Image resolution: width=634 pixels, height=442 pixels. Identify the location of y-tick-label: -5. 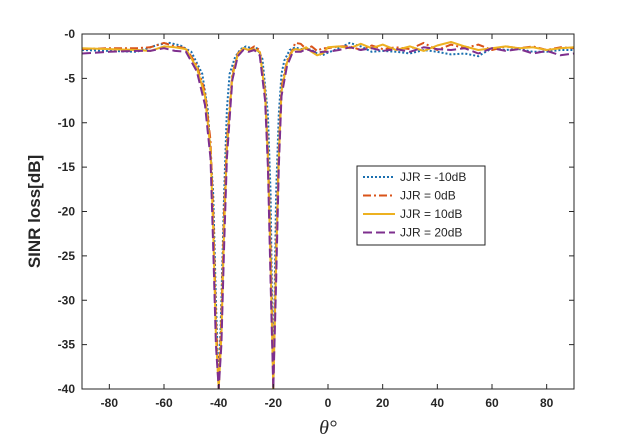
(69, 78).